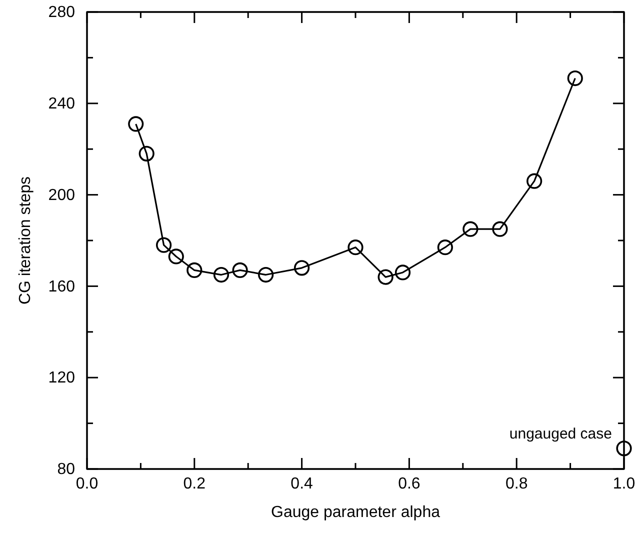  Describe the element at coordinates (302, 483) in the screenshot. I see `x-tick-label: 0.4` at that location.